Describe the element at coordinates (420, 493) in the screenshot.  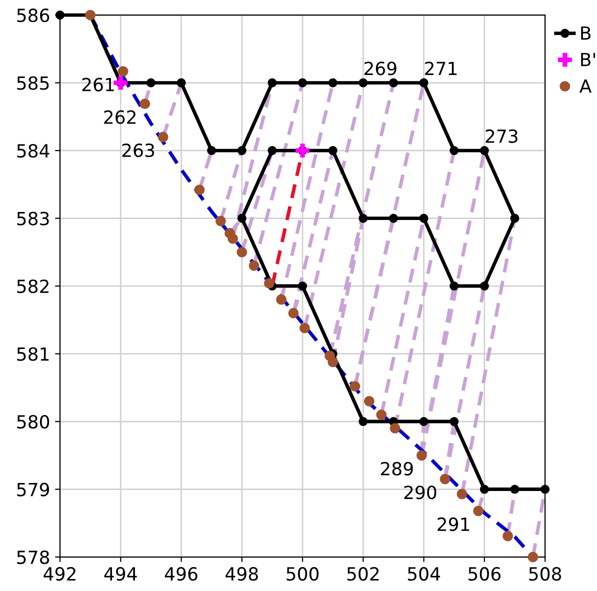
I see `annotation: 290` at that location.